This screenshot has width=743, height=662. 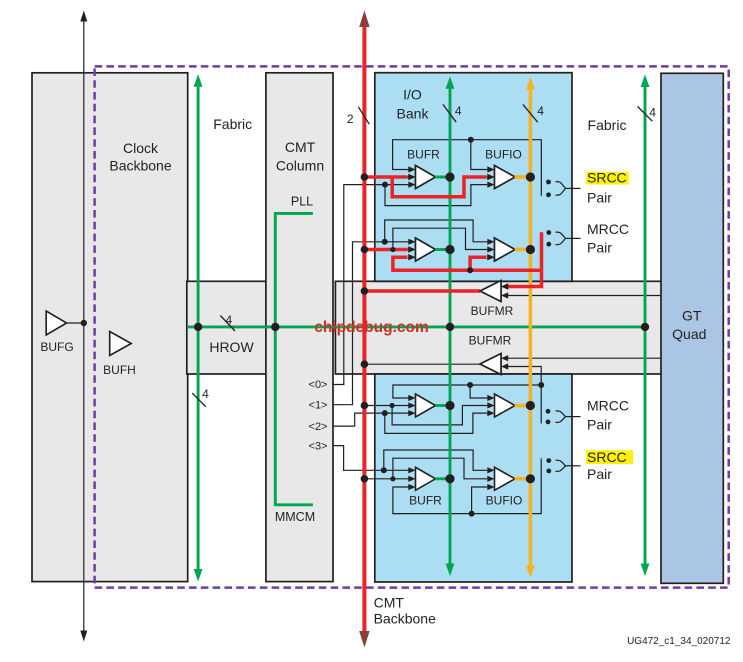 What do you see at coordinates (689, 334) in the screenshot?
I see `svg-text: Quad` at bounding box center [689, 334].